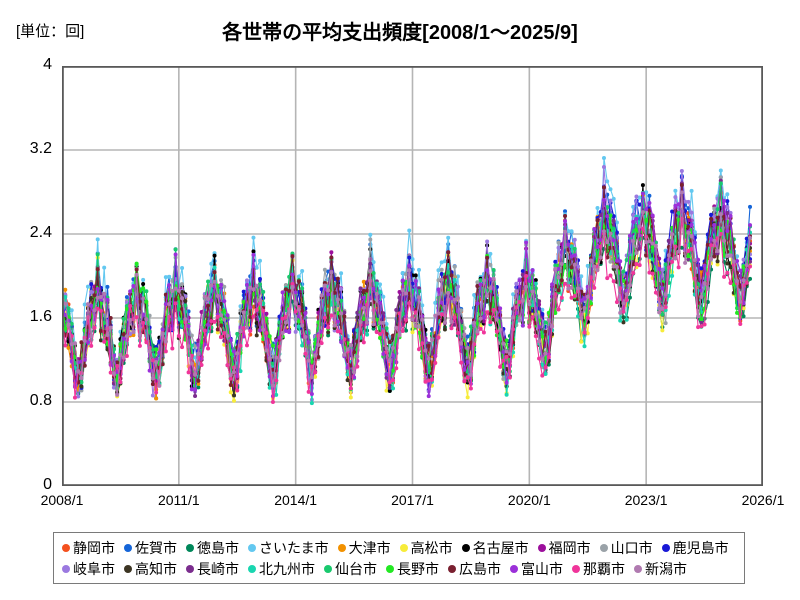 Image resolution: width=800 pixels, height=600 pixels. I want to click on legend-label: 大津市, so click(369, 547).